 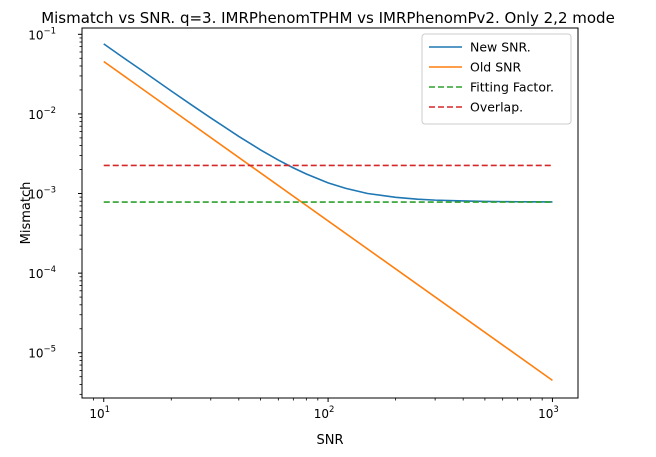 I want to click on legend-label-1: Old SNR, so click(x=496, y=67).